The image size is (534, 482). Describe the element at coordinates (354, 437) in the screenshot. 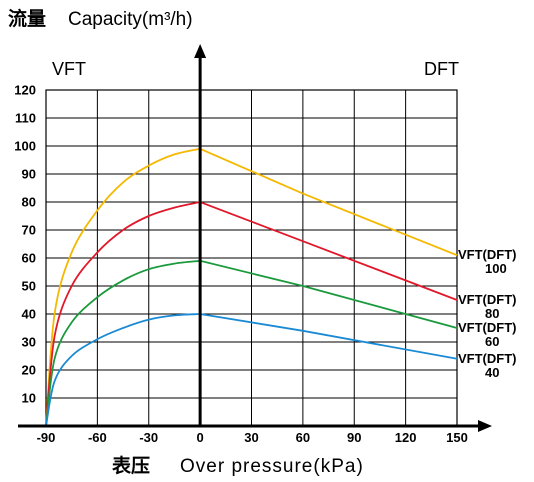

I see `x-tick-label: 90` at that location.